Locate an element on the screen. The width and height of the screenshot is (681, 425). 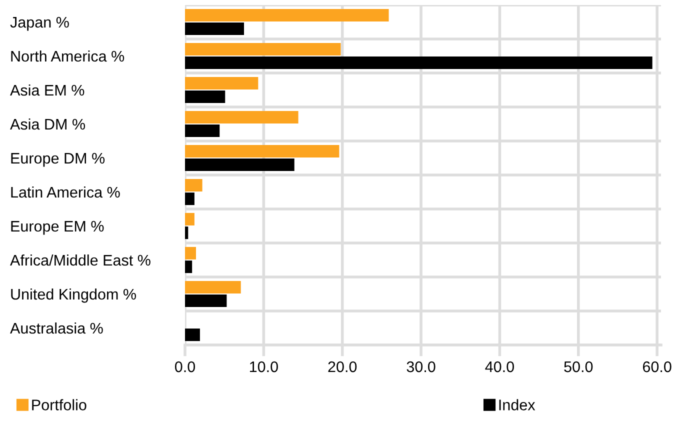
y-tick-label: Japan % is located at coordinates (39, 23).